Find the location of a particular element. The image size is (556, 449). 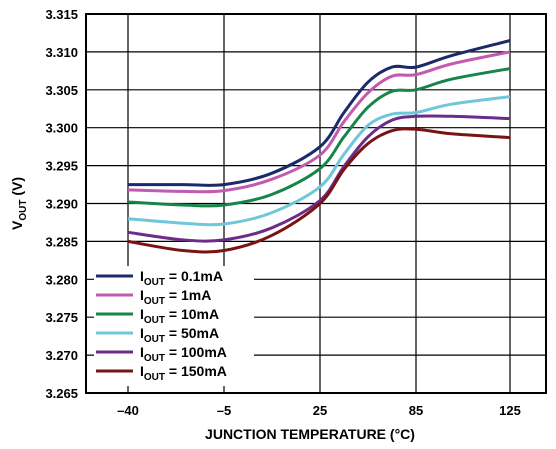

legend-label: IOUT = 50mA is located at coordinates (179, 335).